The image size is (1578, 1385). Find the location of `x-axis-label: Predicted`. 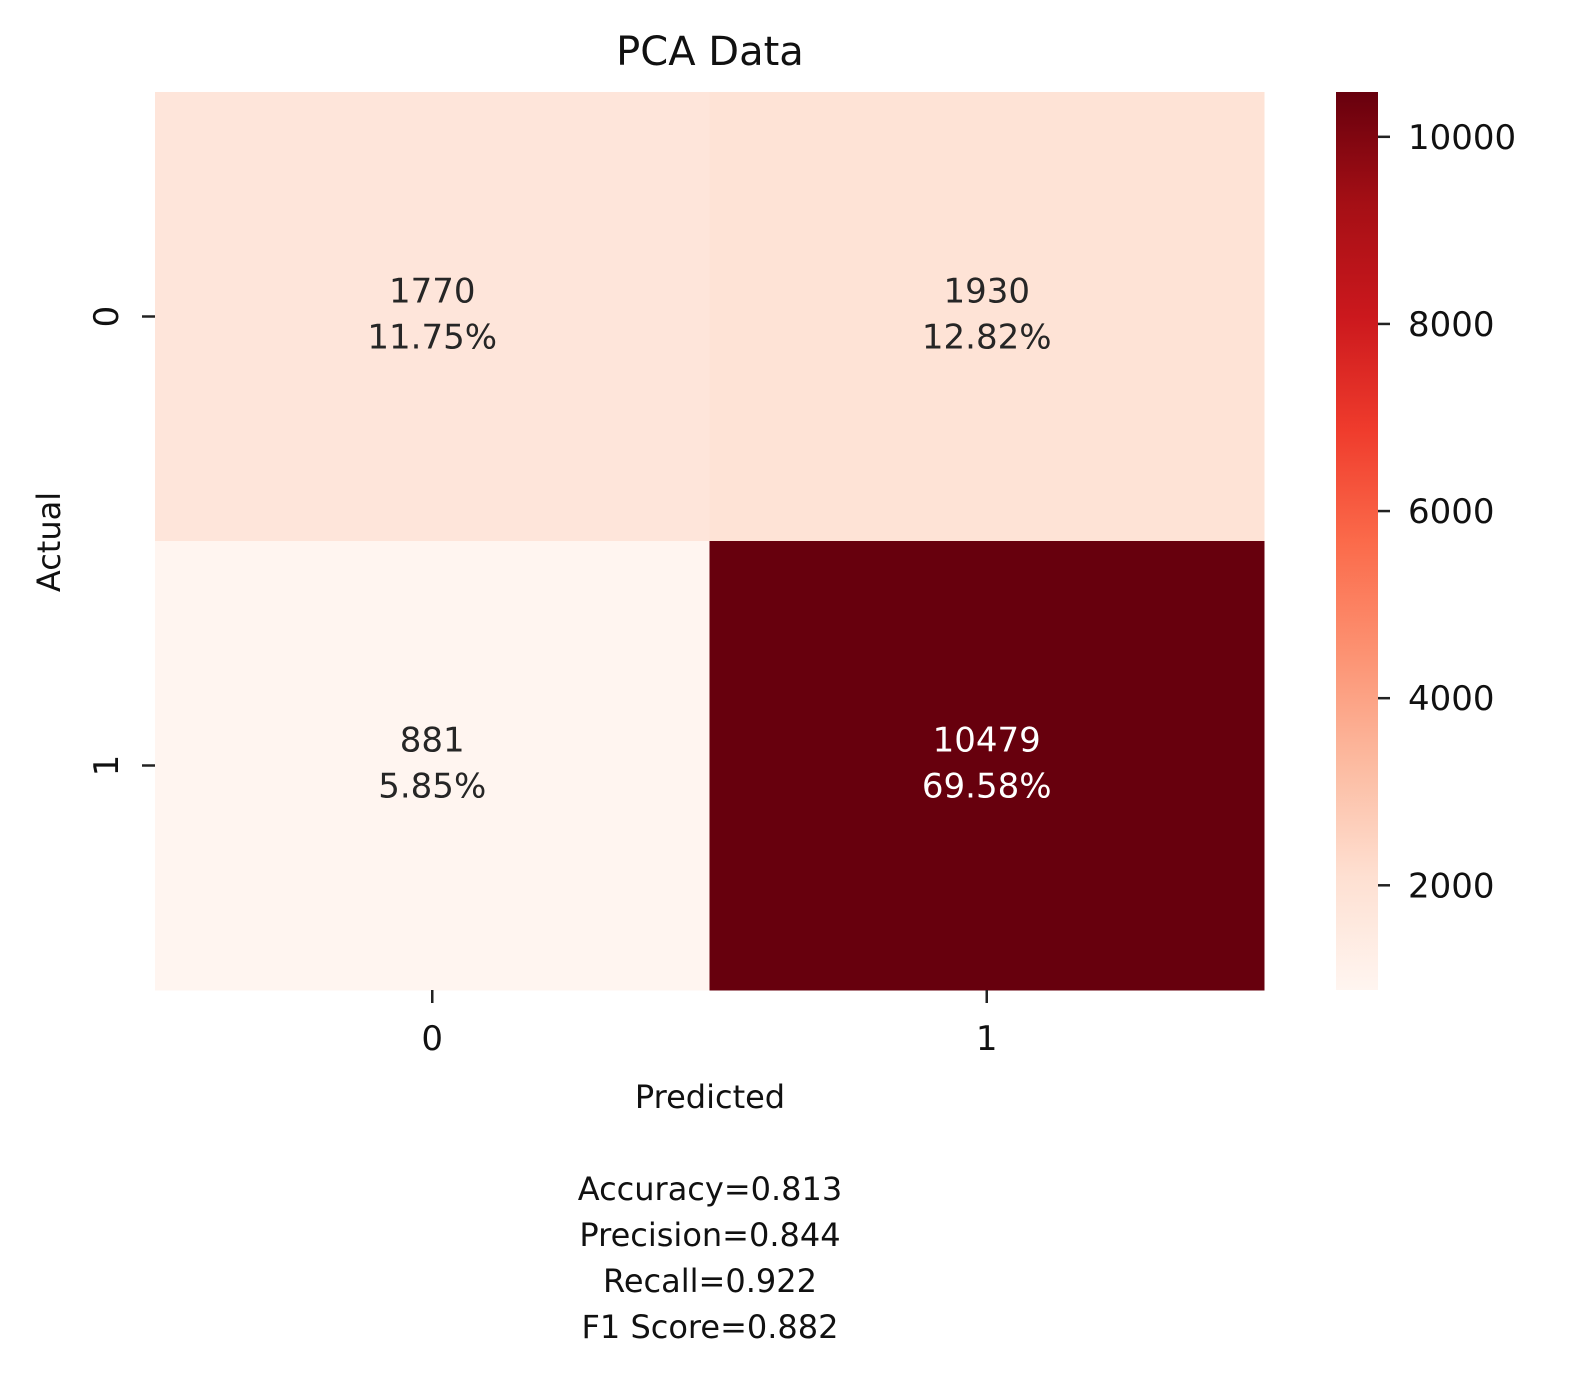

x-axis-label: Predicted is located at coordinates (710, 1097).